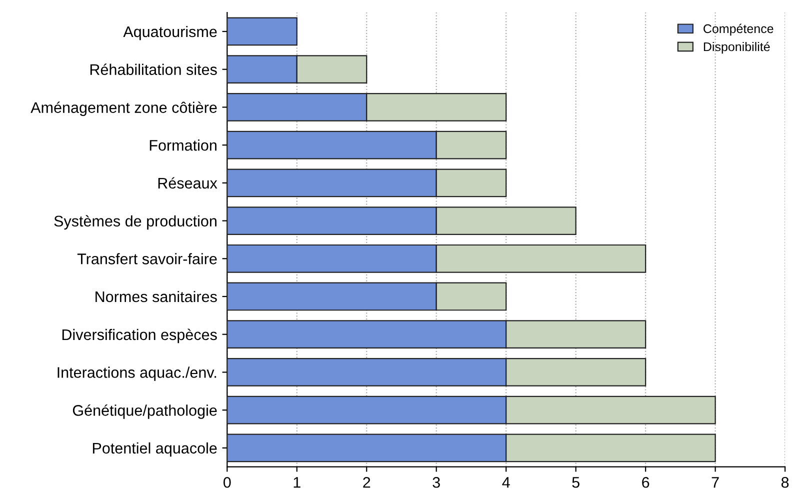  I want to click on x-tick-label: 3, so click(436, 482).